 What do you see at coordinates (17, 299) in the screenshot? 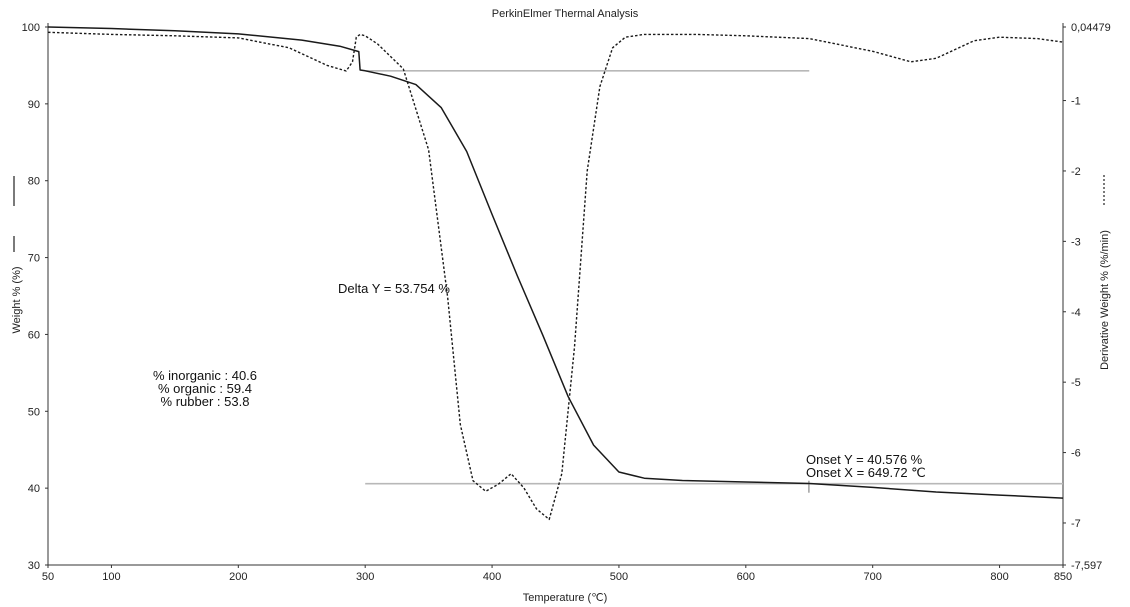
I see `y-axis-label: Weight % (%)` at bounding box center [17, 299].